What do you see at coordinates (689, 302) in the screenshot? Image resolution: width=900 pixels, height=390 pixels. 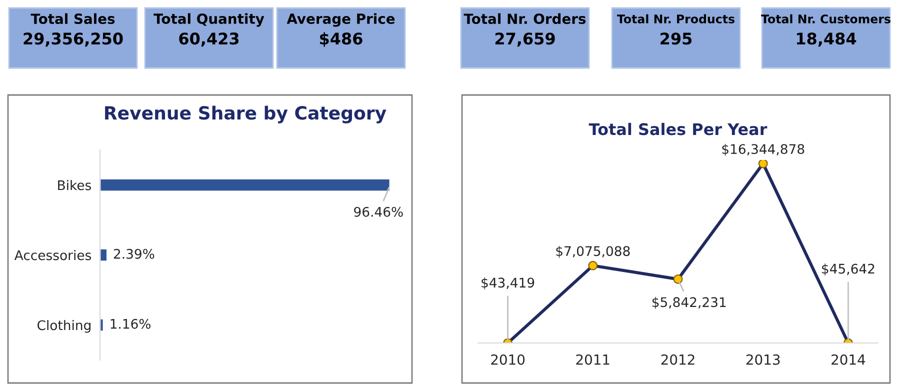 I see `data-label: $5,842,231` at bounding box center [689, 302].